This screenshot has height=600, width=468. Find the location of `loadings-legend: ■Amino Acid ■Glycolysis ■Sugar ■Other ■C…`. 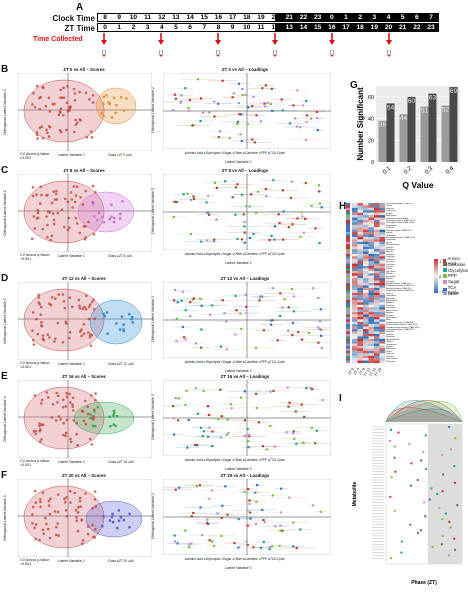

loadings-legend: ■Amino Acid ■Glycolysis ■Sugar ■Other ■C… is located at coordinates (235, 254).